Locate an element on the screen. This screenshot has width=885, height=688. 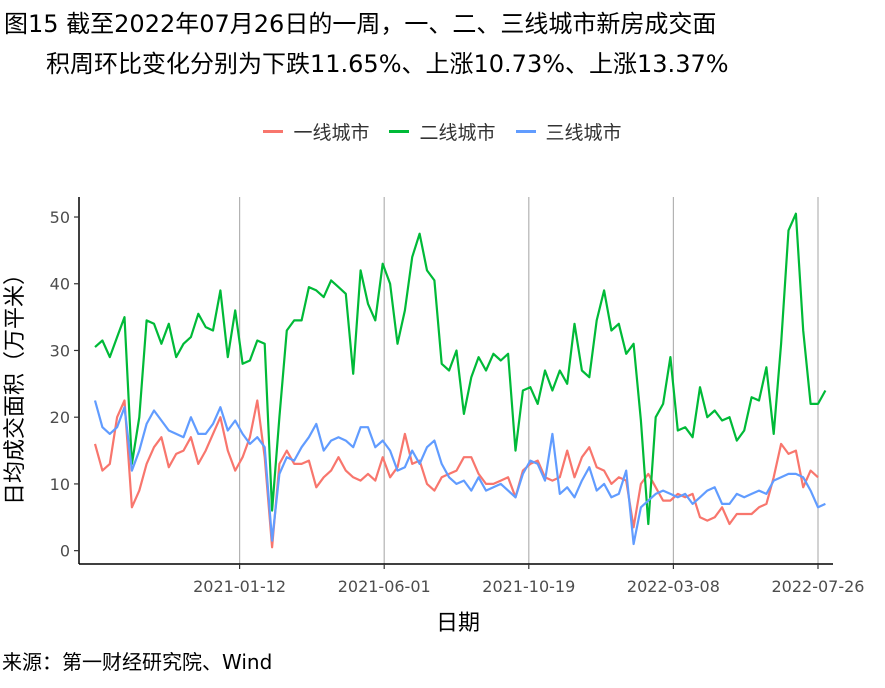
chart-legend: 一线城市 二线城市 三线城市 is located at coordinates (442, 131).